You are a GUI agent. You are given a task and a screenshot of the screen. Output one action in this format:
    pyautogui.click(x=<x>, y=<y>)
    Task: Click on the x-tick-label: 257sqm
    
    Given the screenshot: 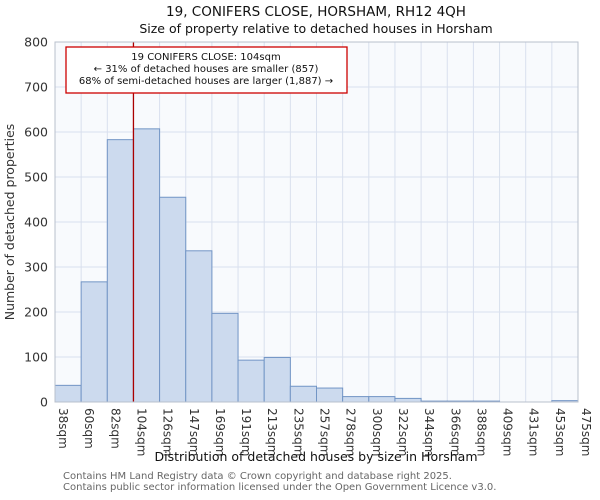 What is the action you would take?
    pyautogui.click(x=325, y=432)
    